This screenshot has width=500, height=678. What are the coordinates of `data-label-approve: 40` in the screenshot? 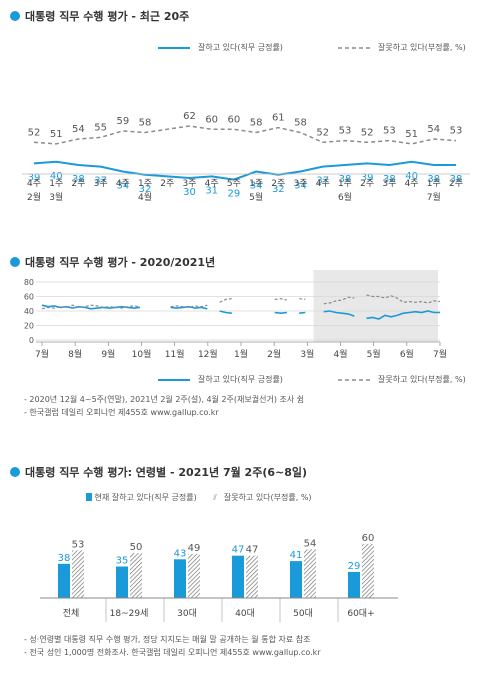 It's located at (411, 176).